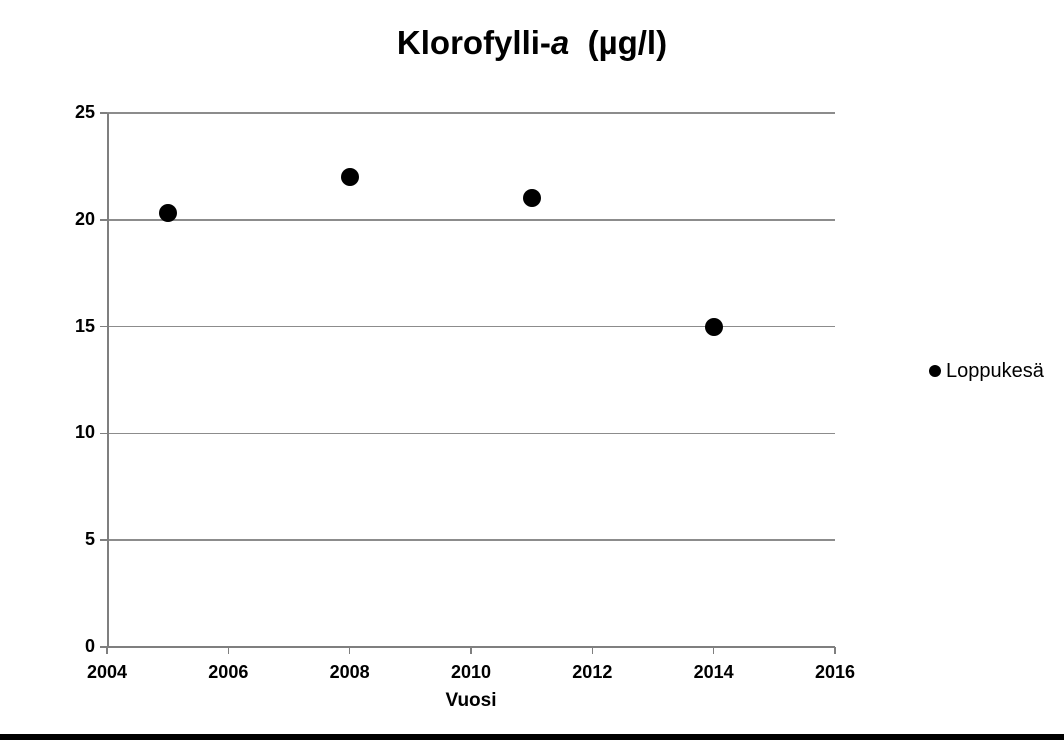 The height and width of the screenshot is (740, 1064). Describe the element at coordinates (349, 672) in the screenshot. I see `x-tick-label: 2008` at that location.